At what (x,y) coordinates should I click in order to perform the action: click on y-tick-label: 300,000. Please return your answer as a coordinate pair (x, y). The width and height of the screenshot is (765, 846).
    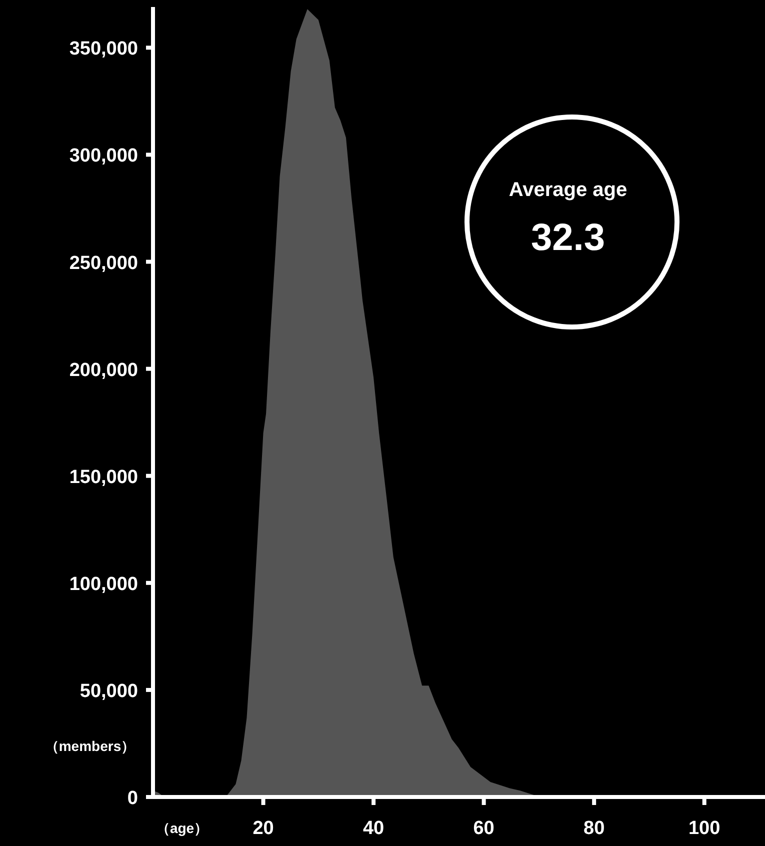
    Looking at the image, I should click on (103, 156).